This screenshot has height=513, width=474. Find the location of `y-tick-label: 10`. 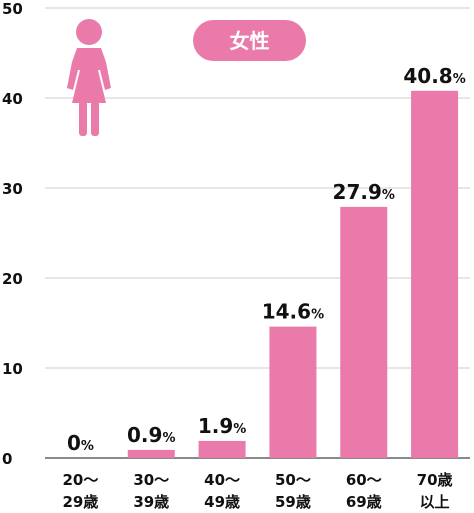

y-tick-label: 10 is located at coordinates (12, 369).